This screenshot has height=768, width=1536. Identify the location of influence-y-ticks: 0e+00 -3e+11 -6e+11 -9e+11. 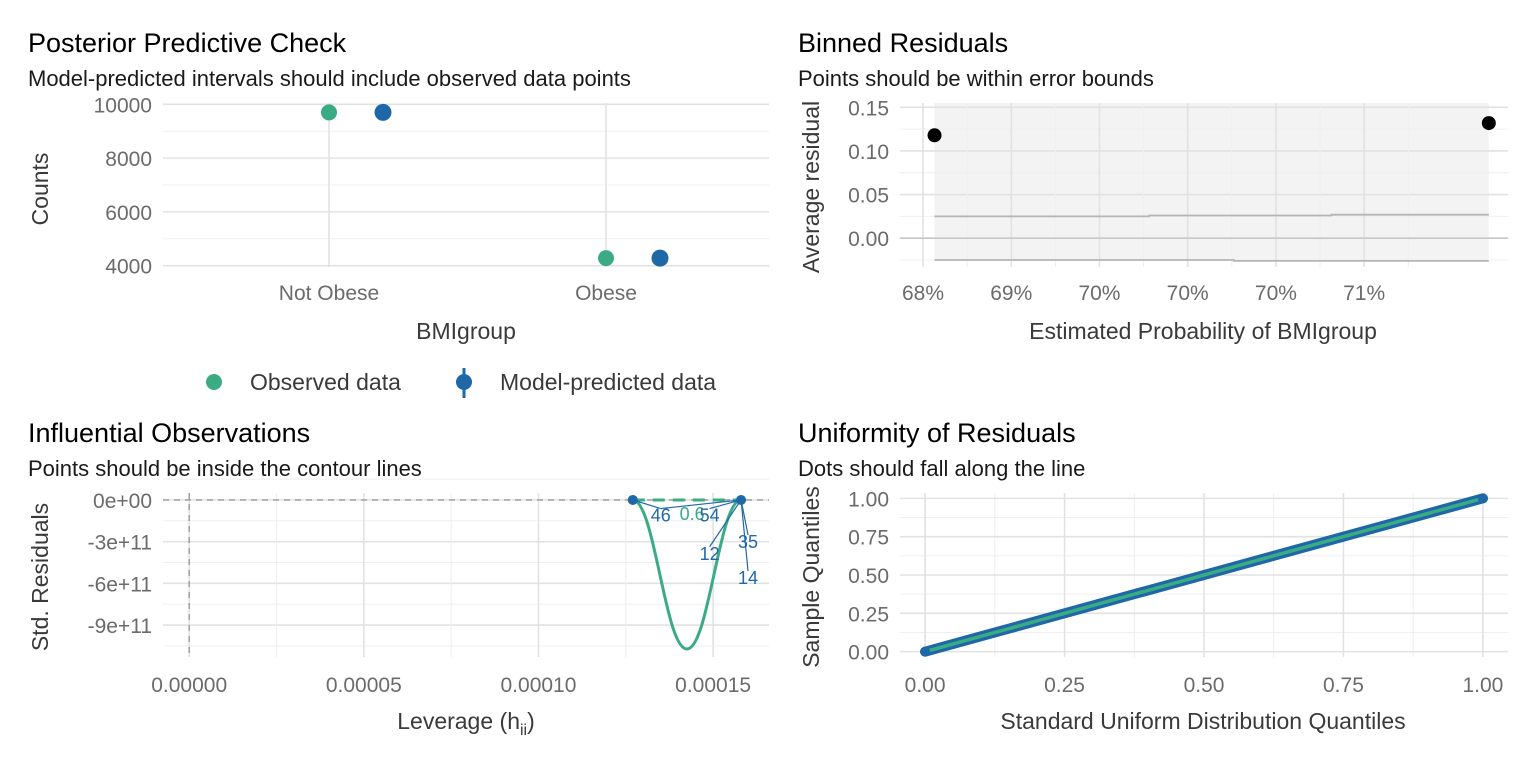
(120, 564).